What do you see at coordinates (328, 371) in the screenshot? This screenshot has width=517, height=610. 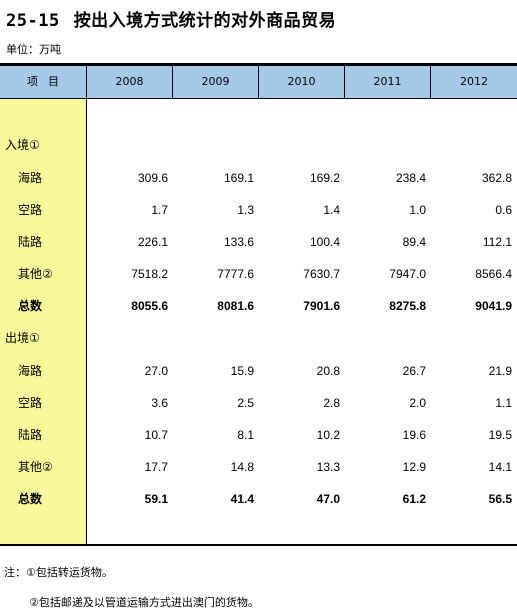 I see `value-cell: 20.8` at bounding box center [328, 371].